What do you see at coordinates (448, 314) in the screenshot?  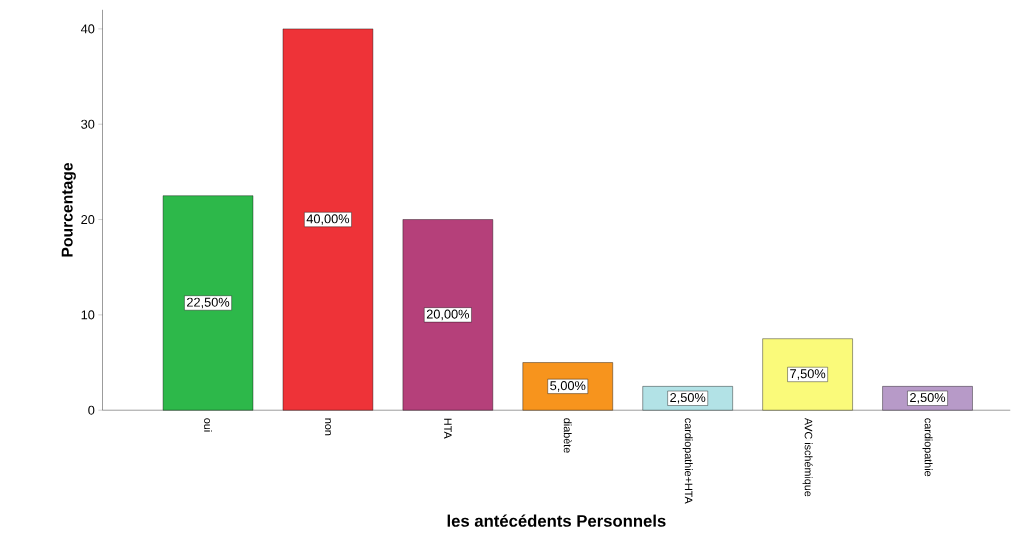 I see `data-label: 20,00%` at bounding box center [448, 314].